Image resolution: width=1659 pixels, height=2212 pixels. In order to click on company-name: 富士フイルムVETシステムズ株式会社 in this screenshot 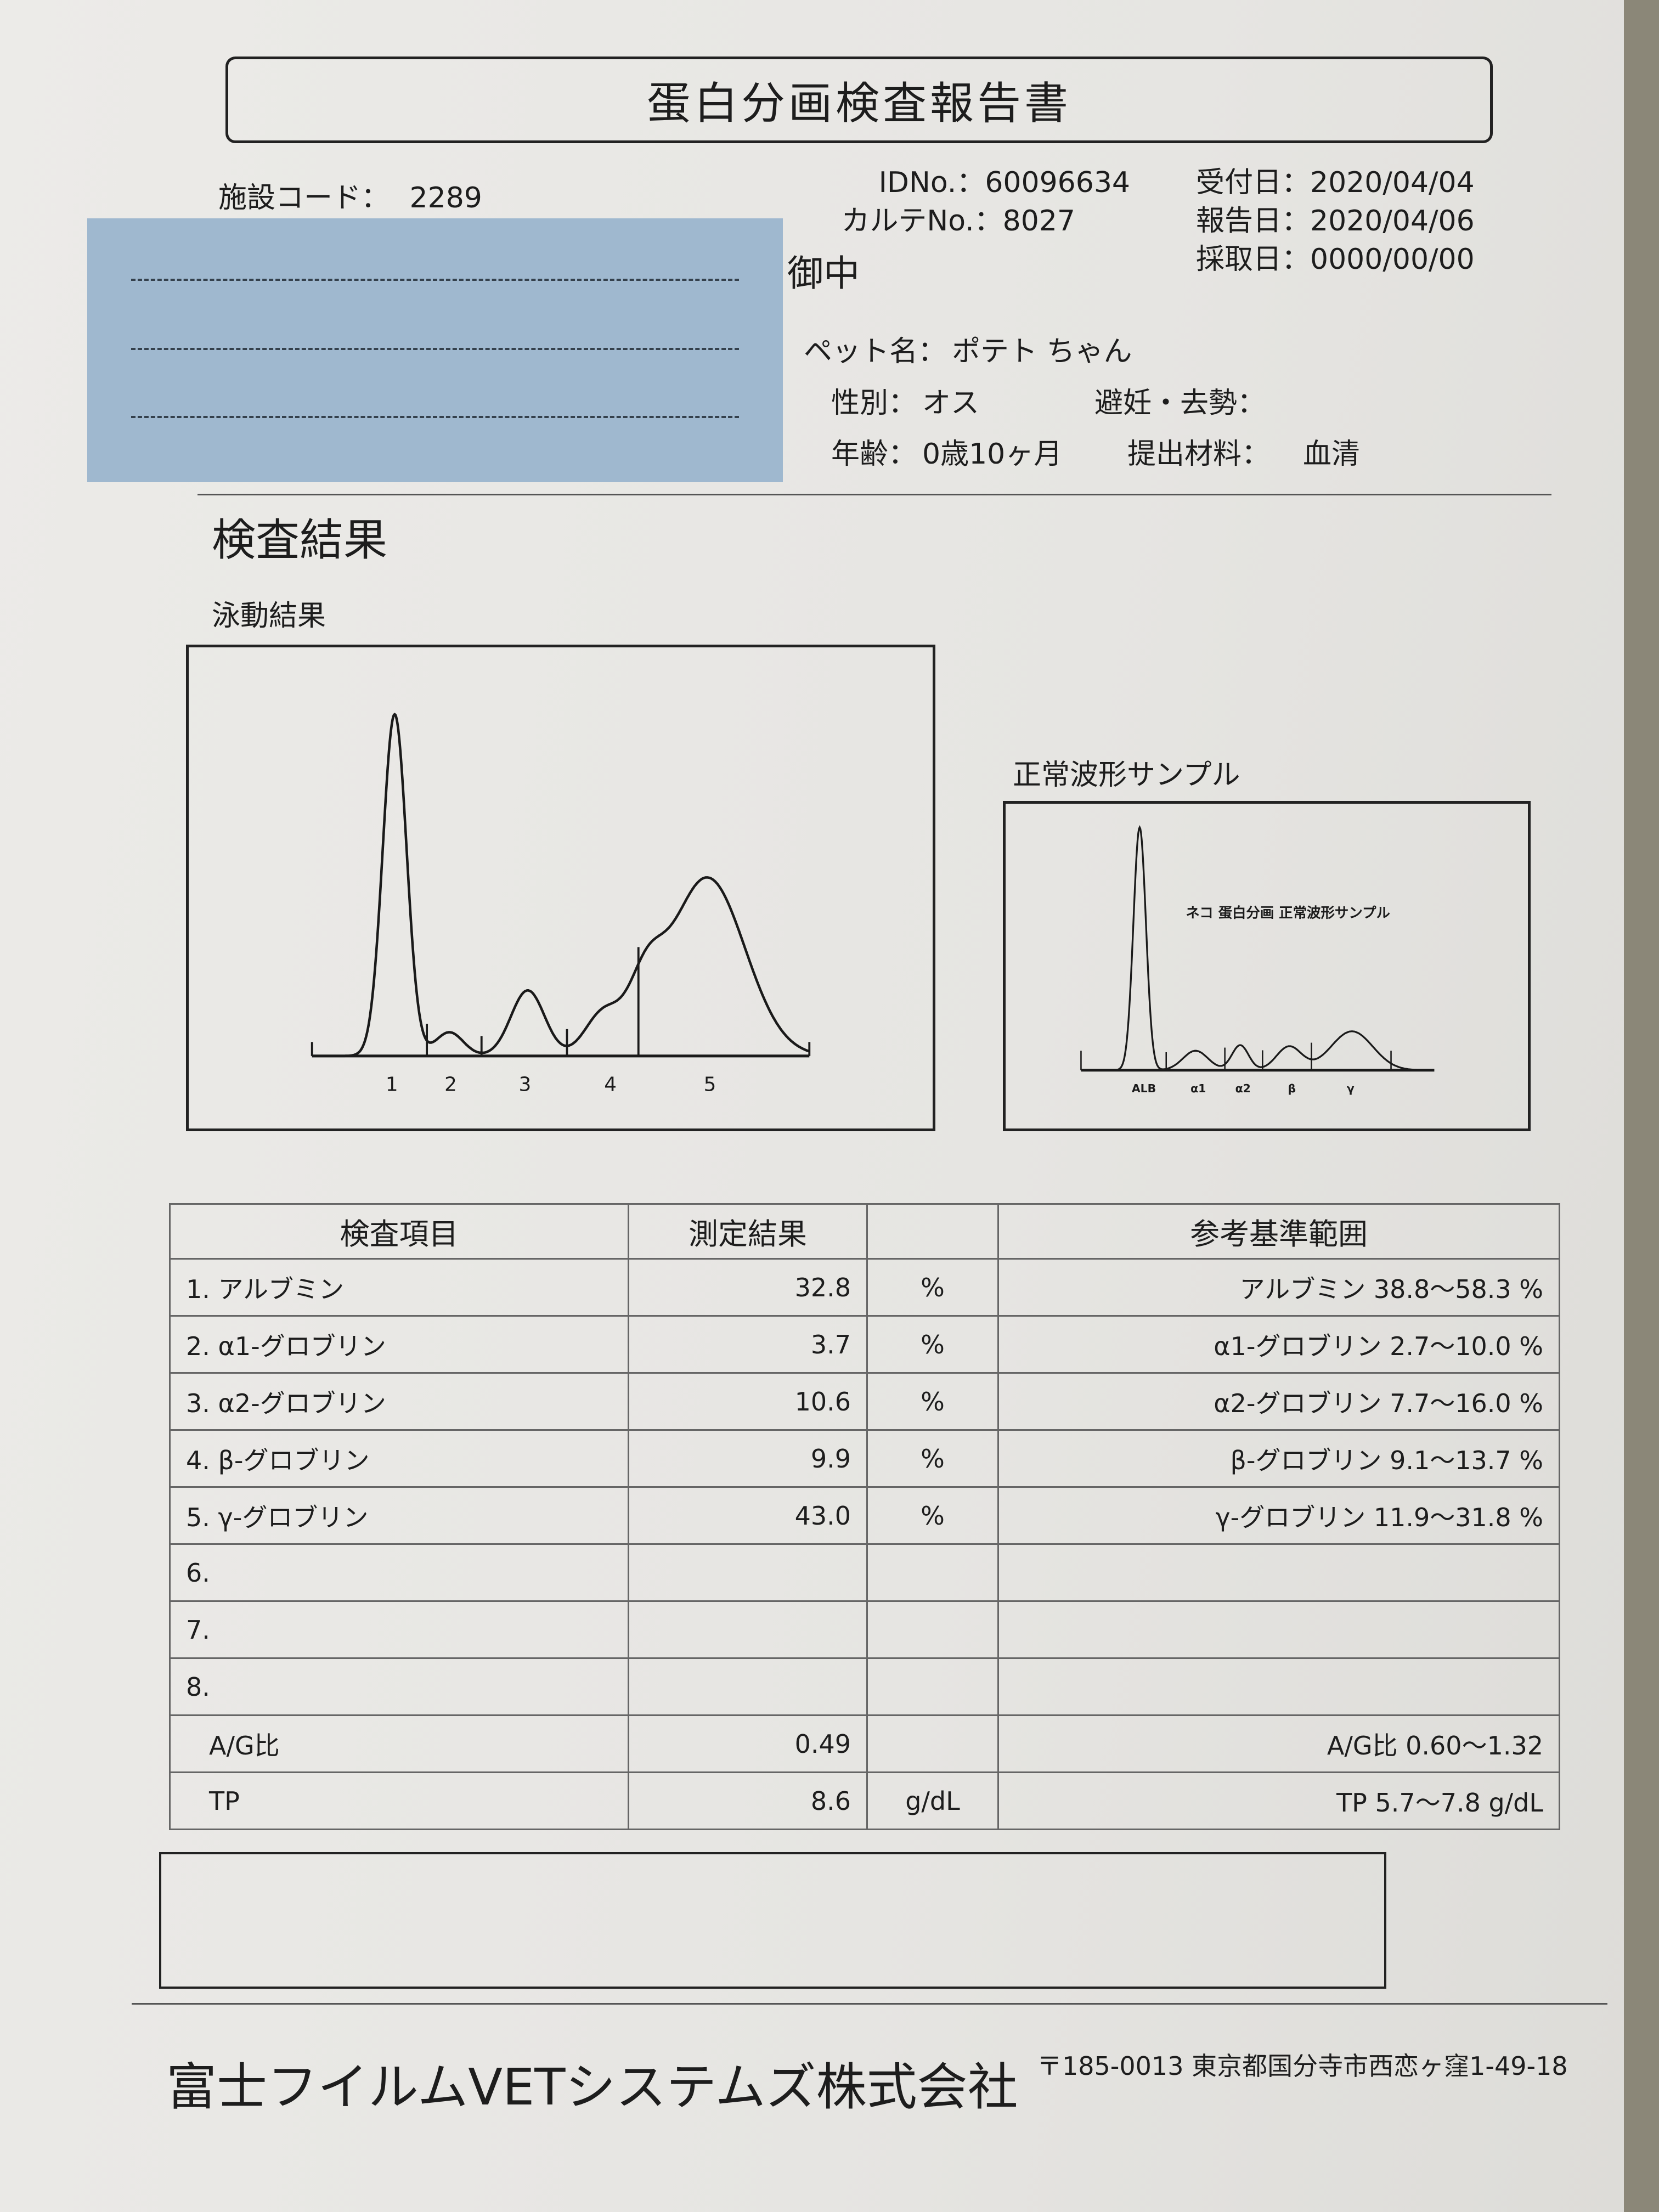, I will do `click(592, 2087)`.